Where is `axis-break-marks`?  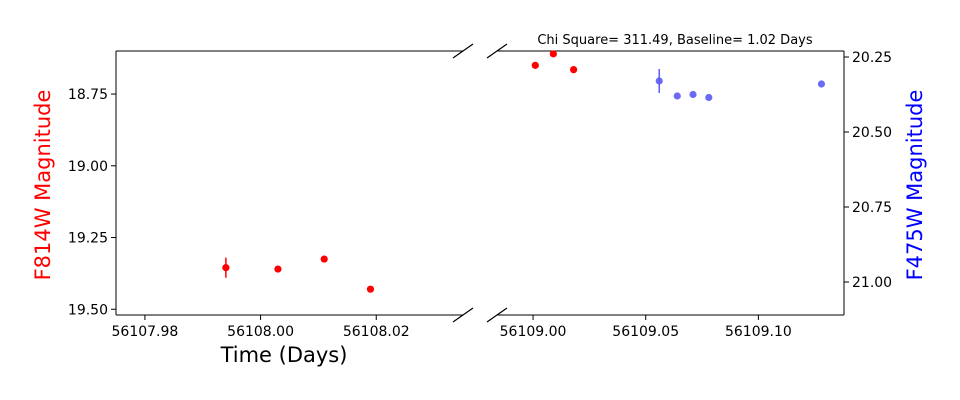 axis-break-marks is located at coordinates (480, 183).